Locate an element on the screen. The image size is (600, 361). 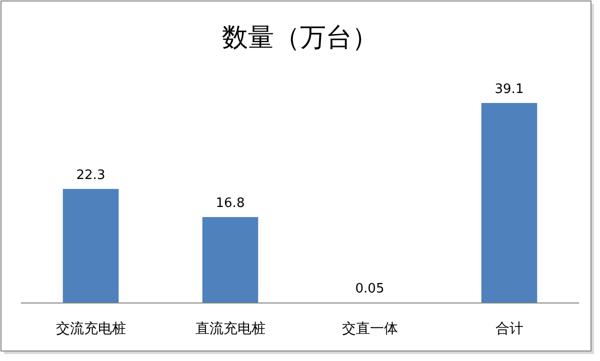
chart-title: 数量（万台） is located at coordinates (300, 38).